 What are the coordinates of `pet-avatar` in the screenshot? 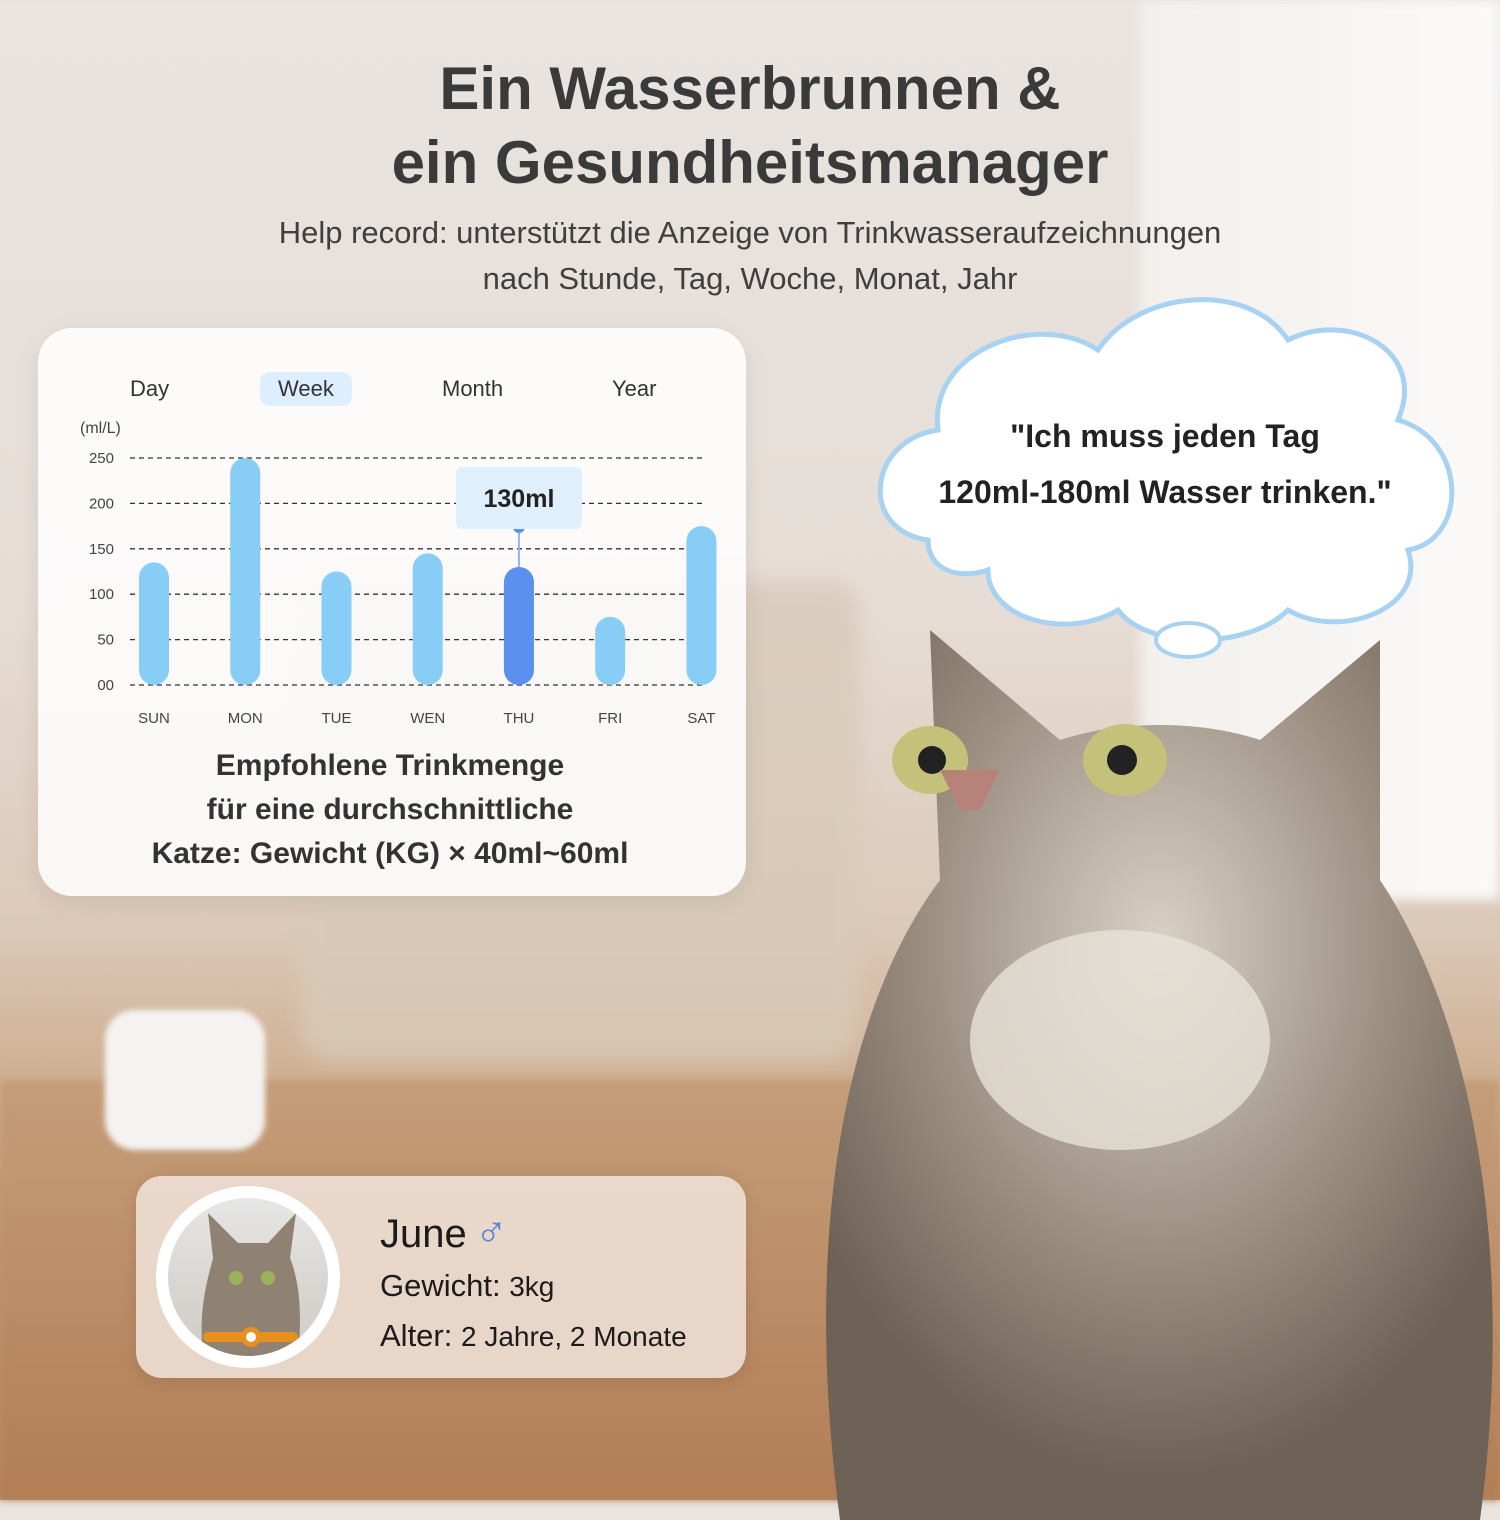 It's located at (248, 1277).